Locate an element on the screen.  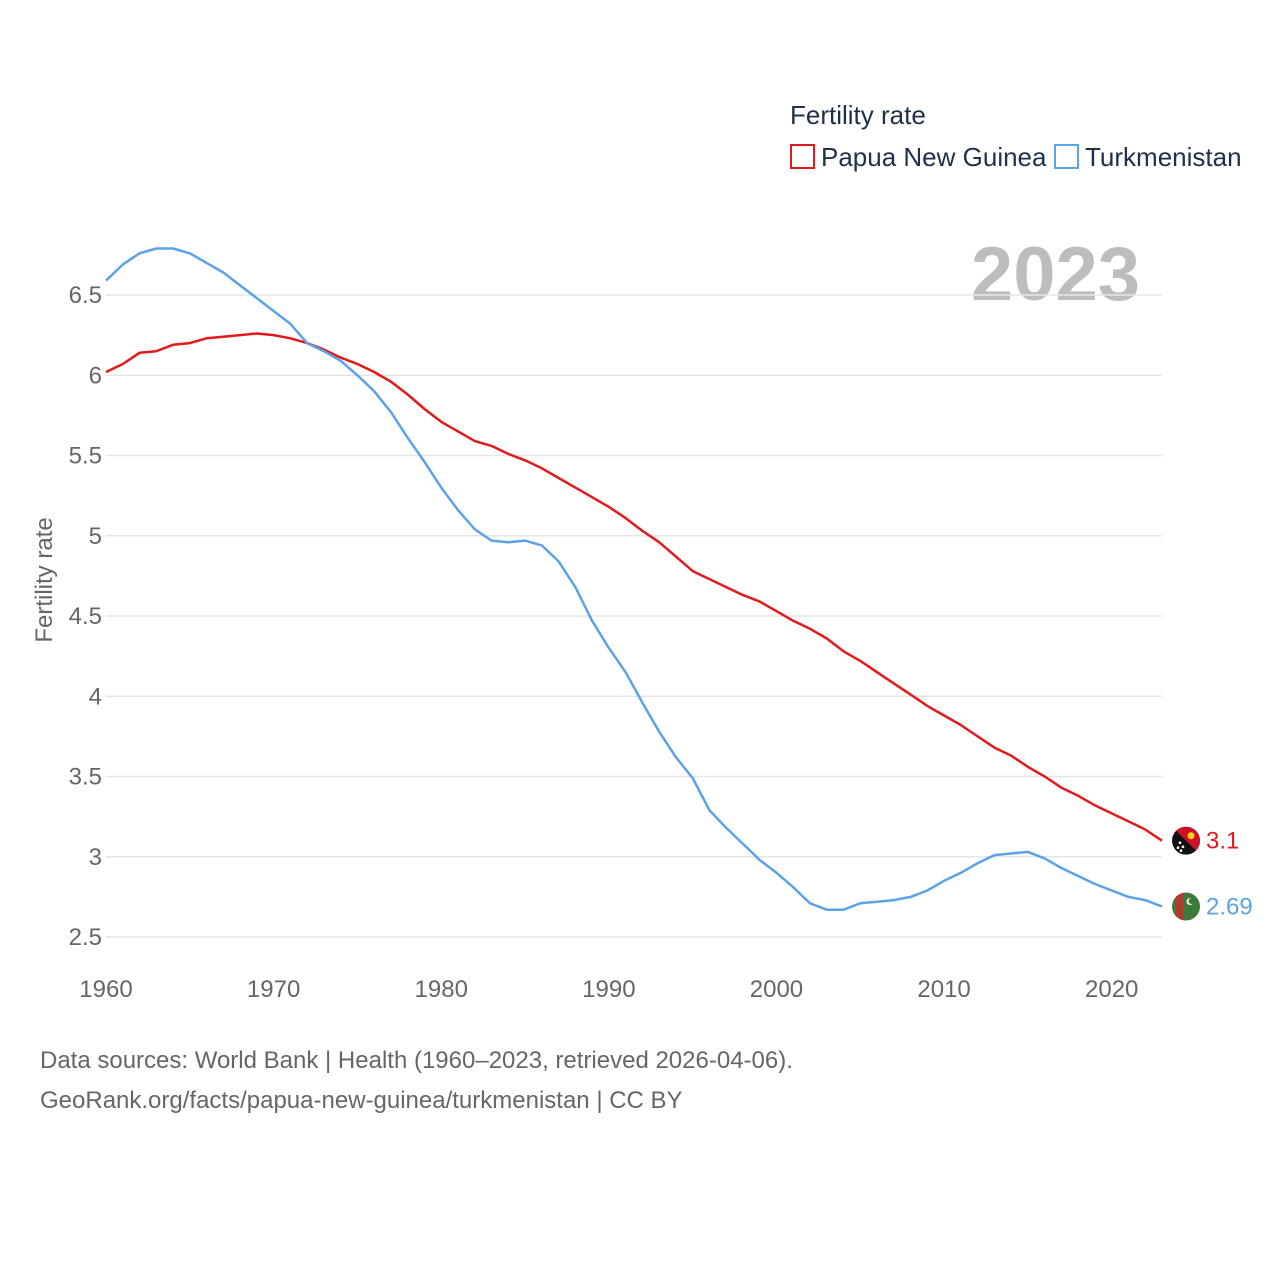
series-endpoints: 3.1 2.69 is located at coordinates (1212, 873).